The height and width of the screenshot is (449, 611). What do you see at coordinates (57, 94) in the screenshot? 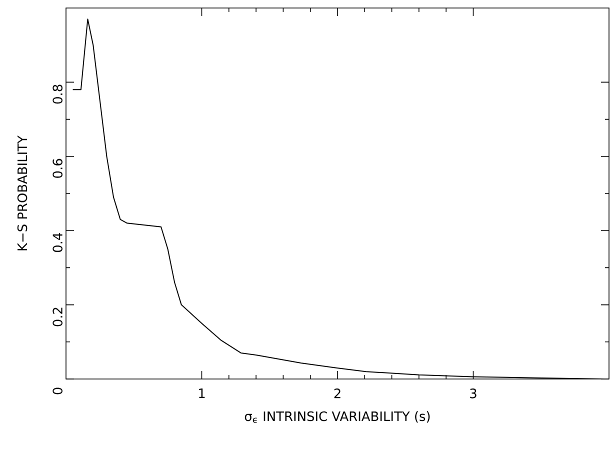
I see `y-tick-label: 0.8` at bounding box center [57, 94].